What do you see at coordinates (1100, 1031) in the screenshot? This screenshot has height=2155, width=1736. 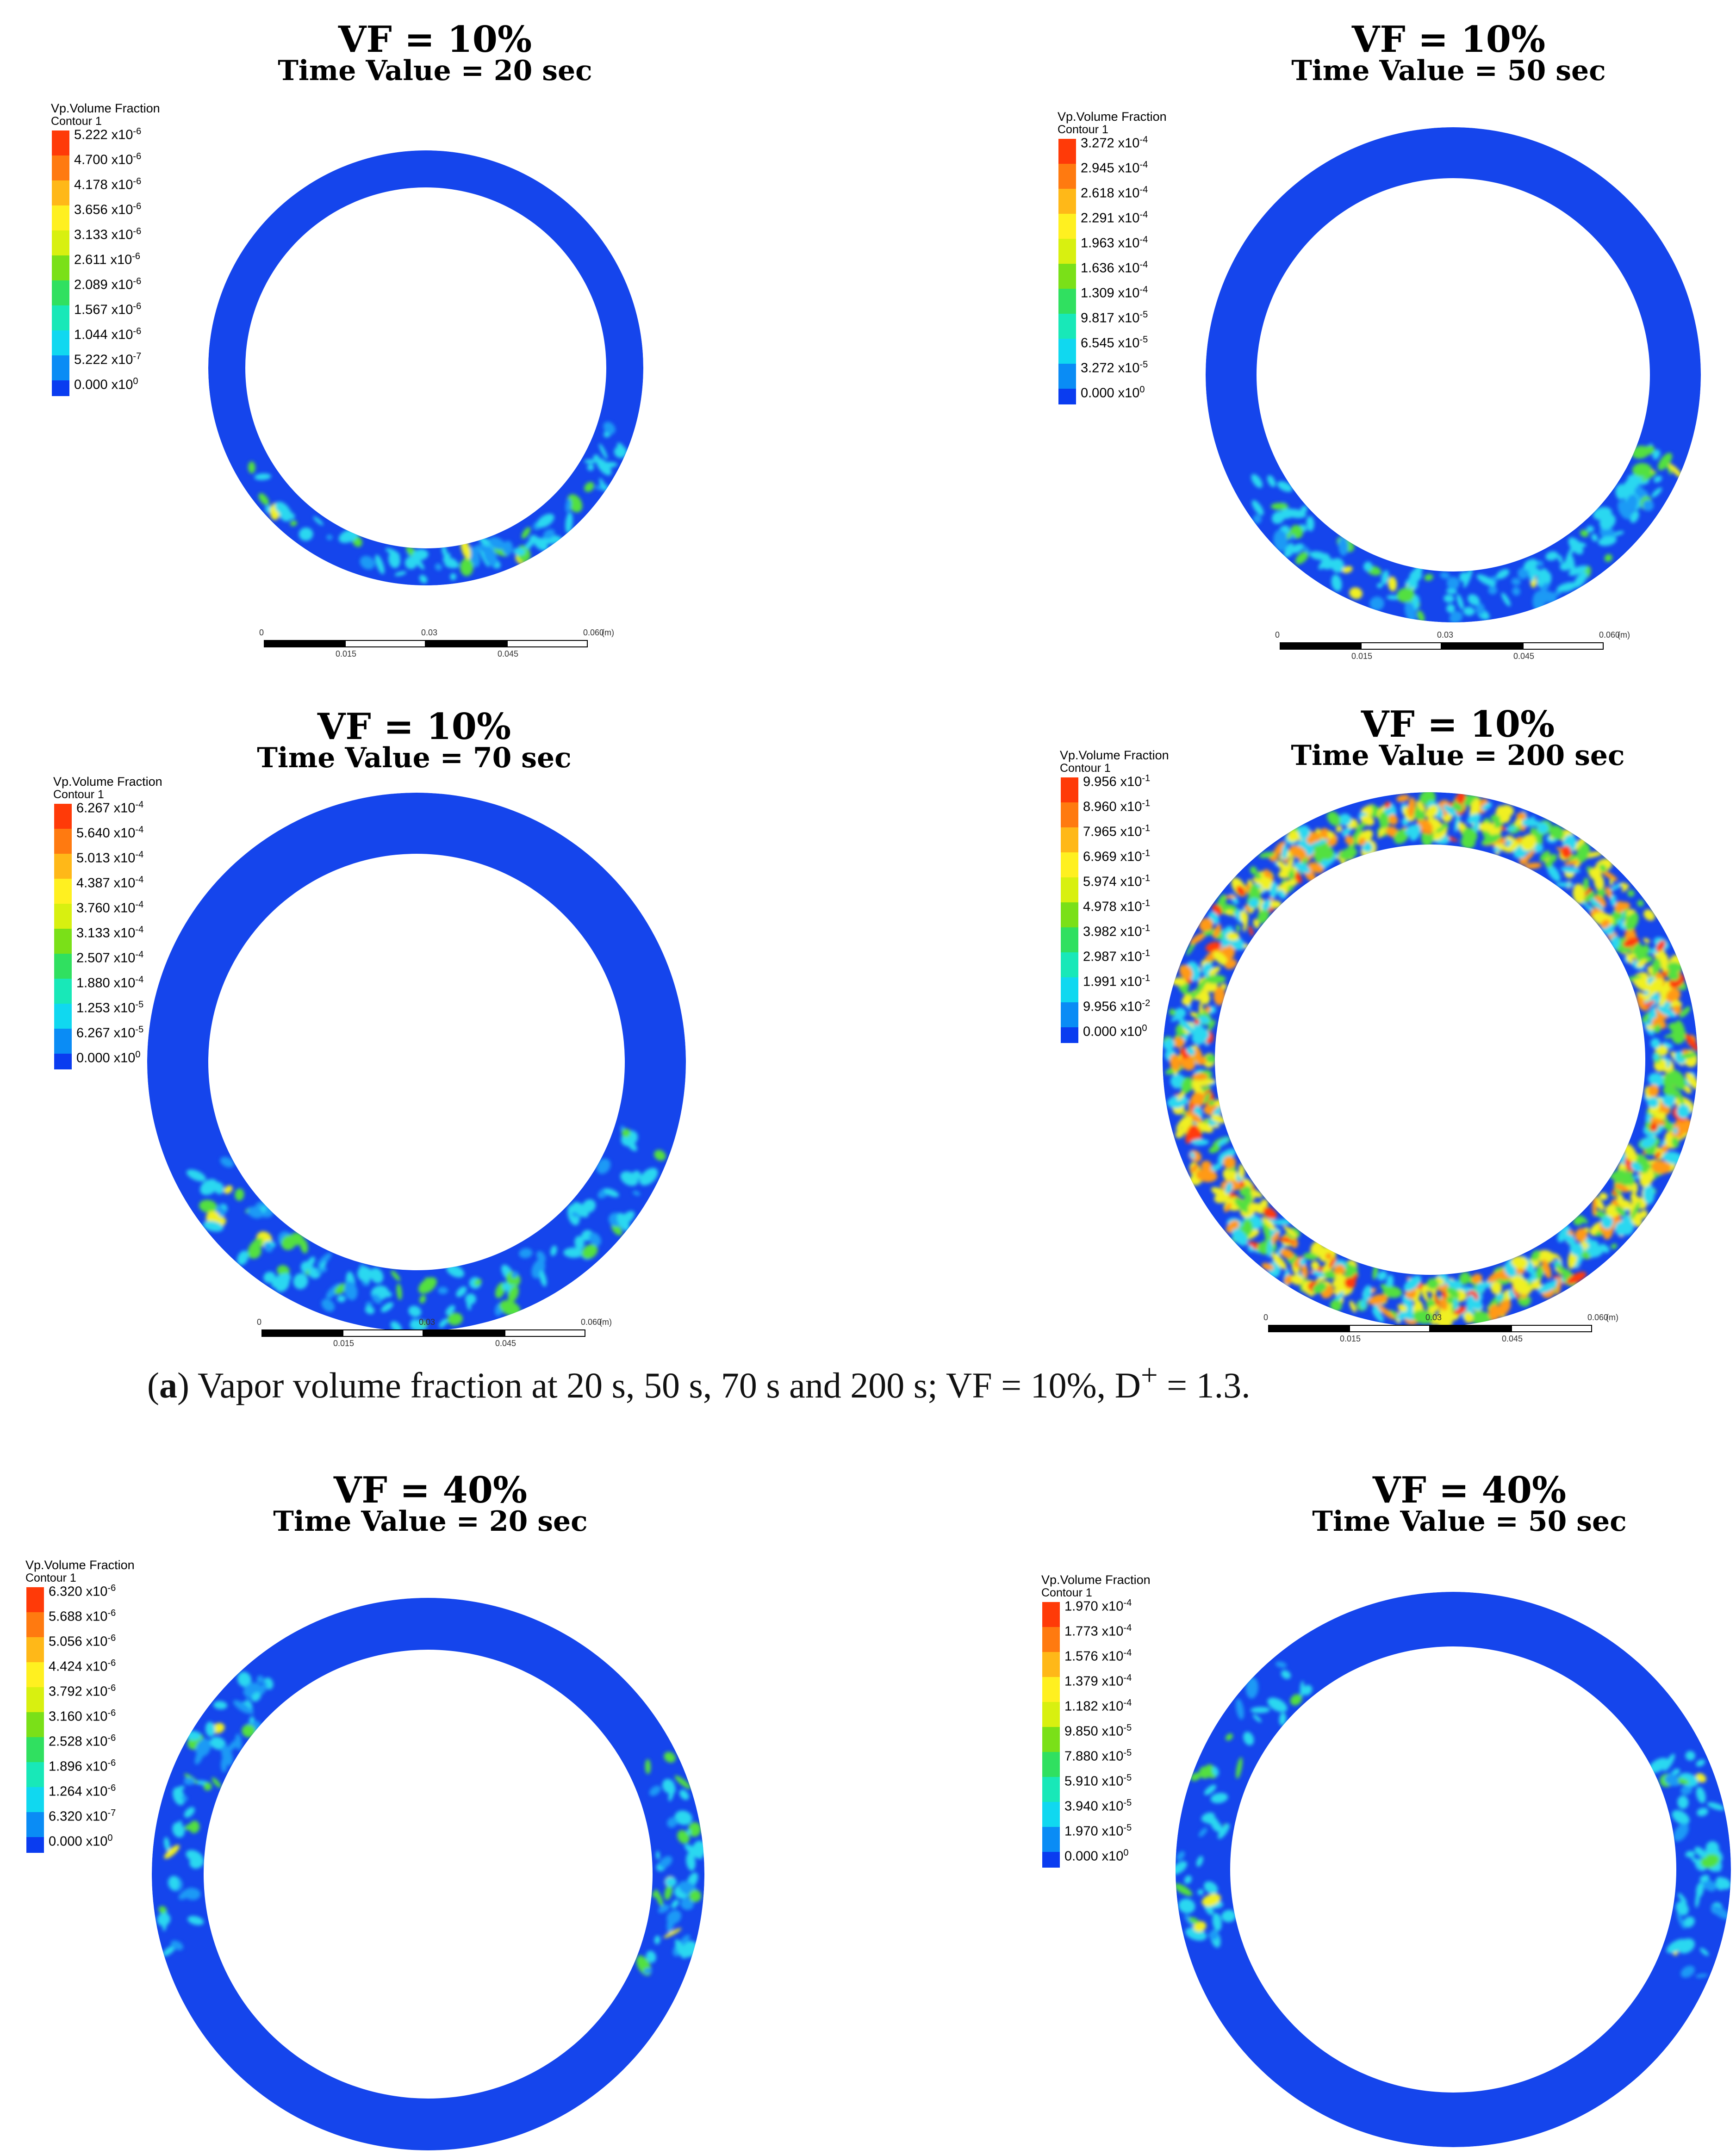 I see `legend-tick-mantissa: 0.000` at bounding box center [1100, 1031].